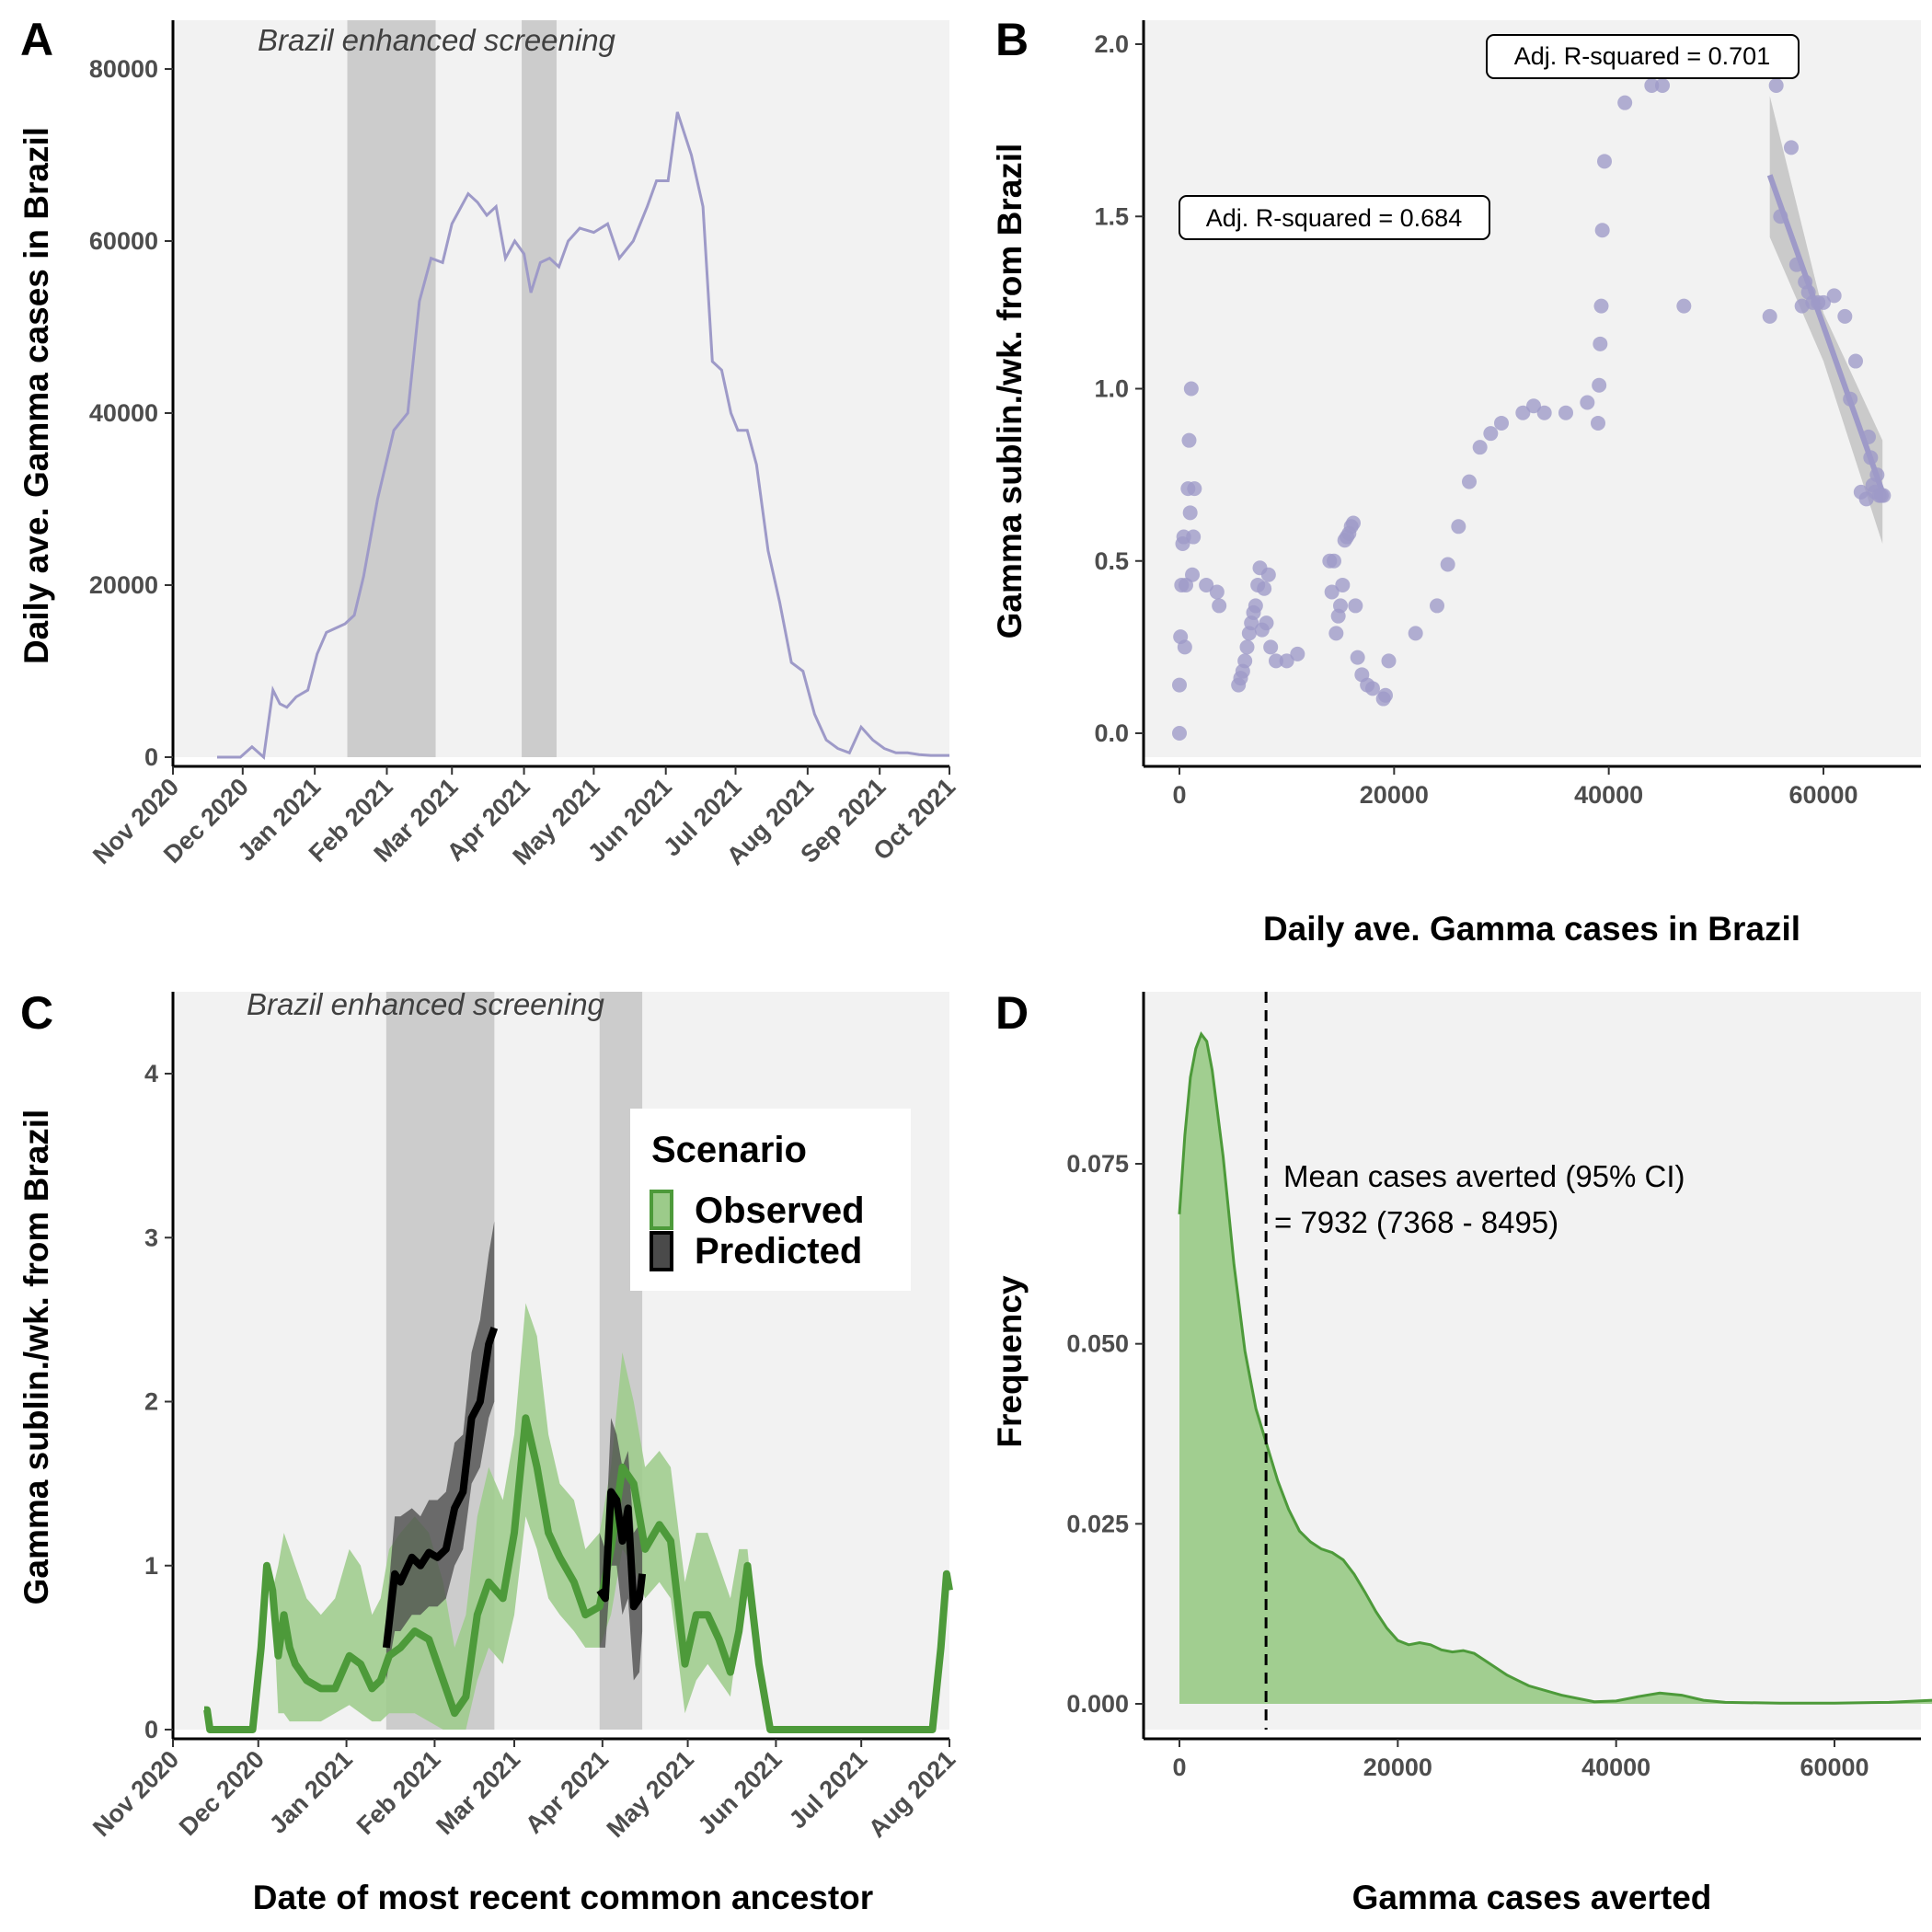 The image size is (1932, 1932). I want to click on x-tick-label: 0, so click(1179, 1767).